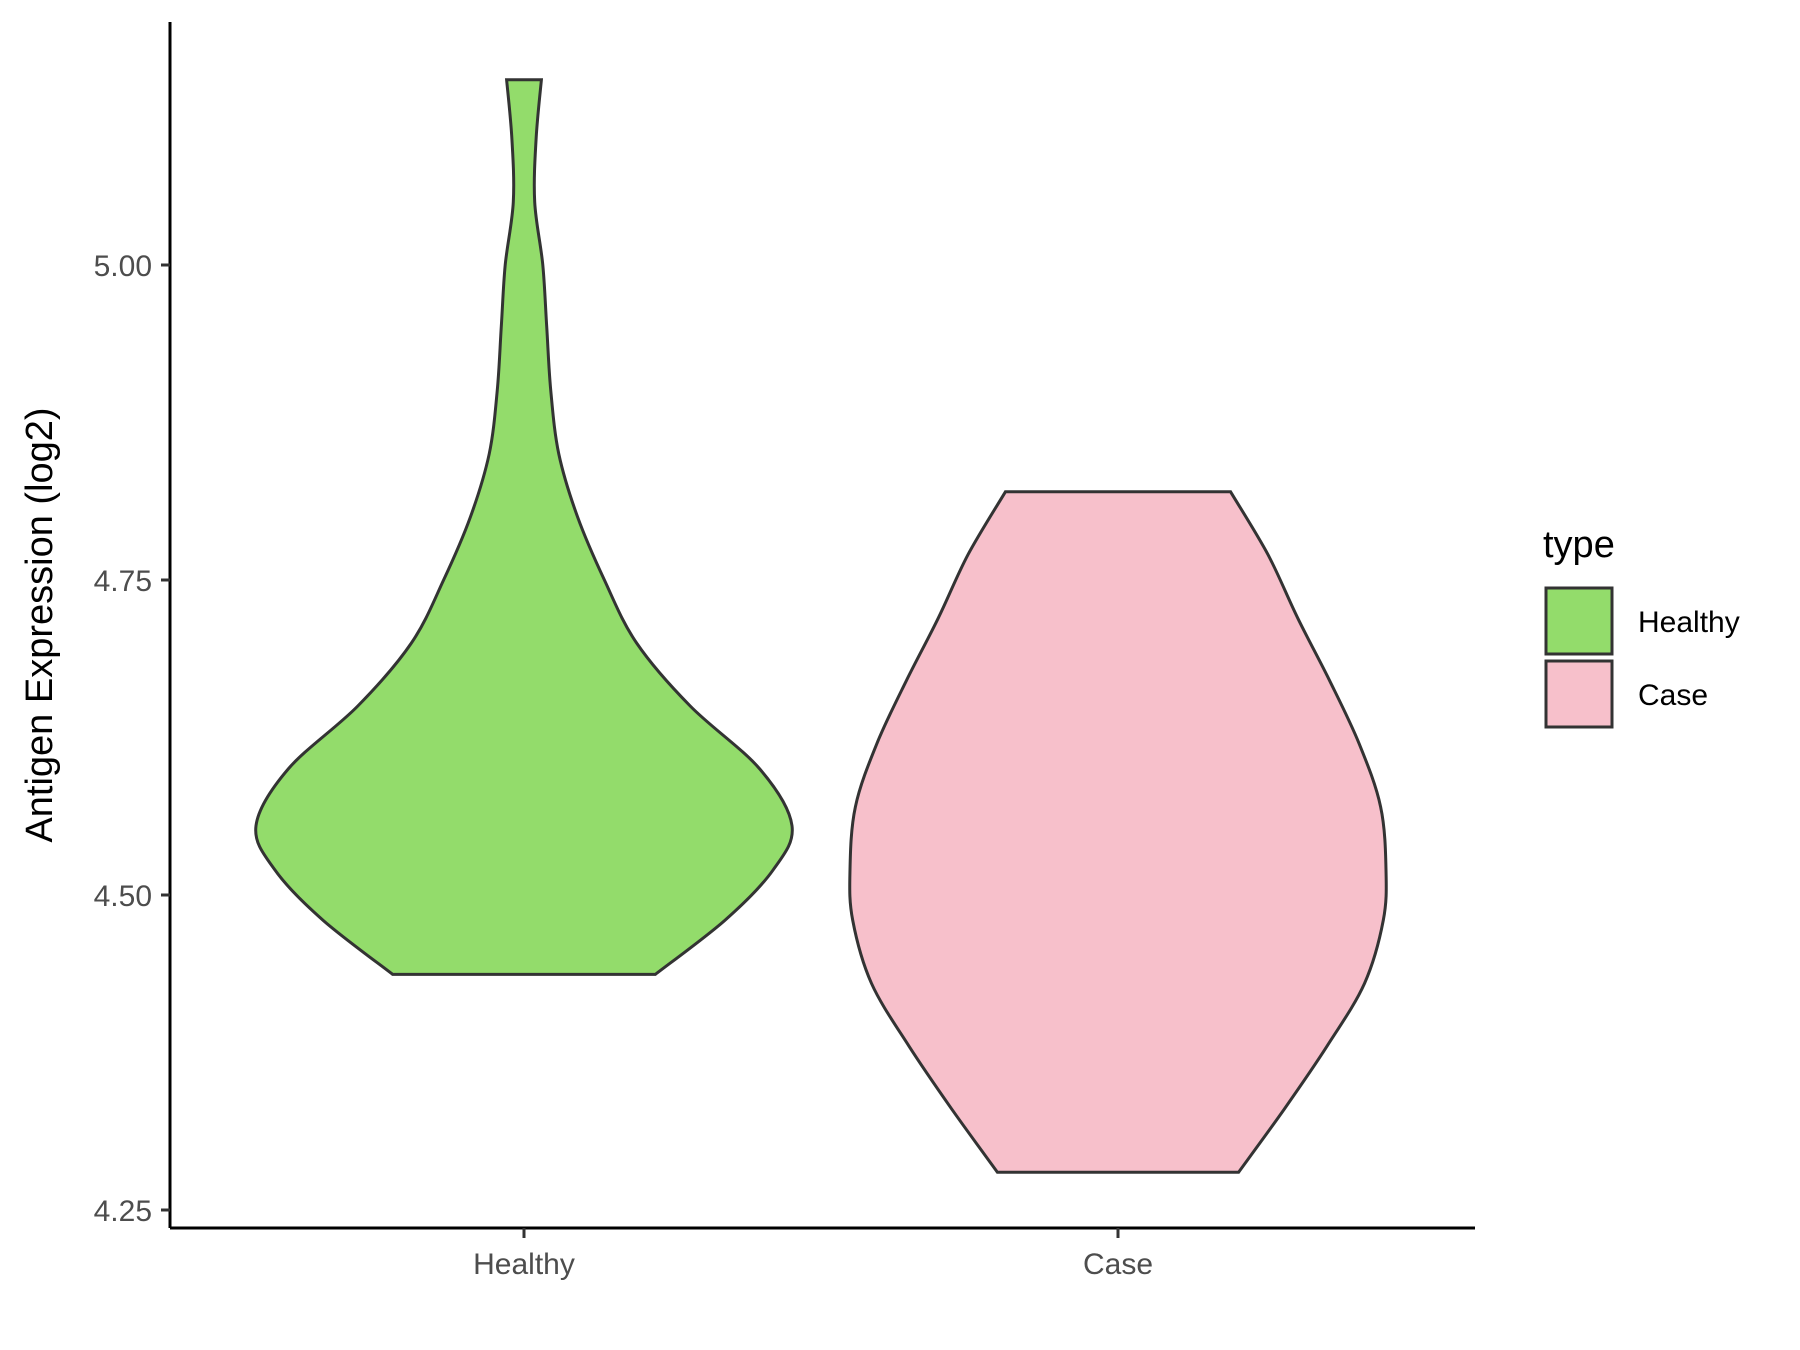  What do you see at coordinates (123, 581) in the screenshot?
I see `y-tick-label: 4.75` at bounding box center [123, 581].